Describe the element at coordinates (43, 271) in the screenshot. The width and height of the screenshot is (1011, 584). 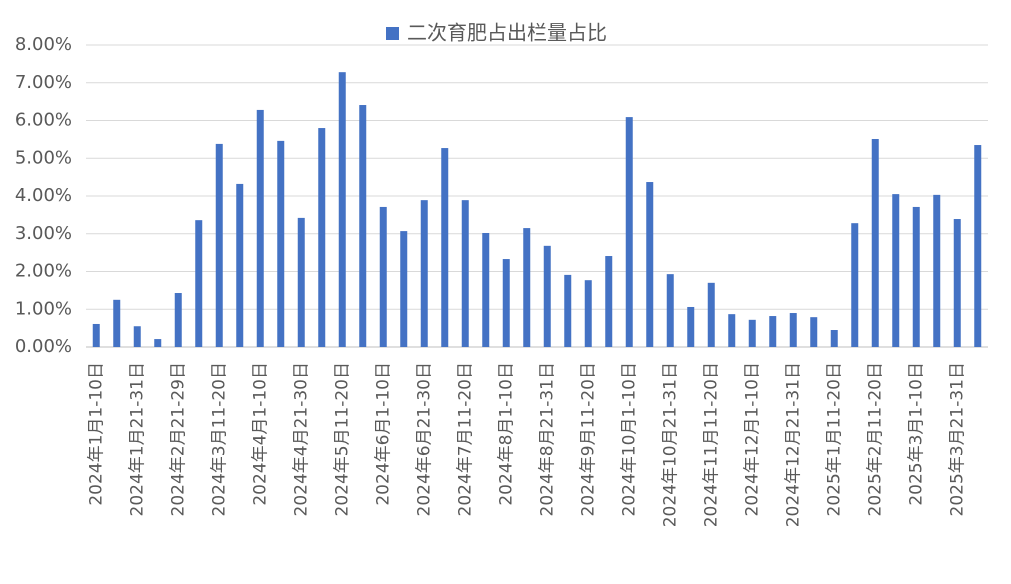
I see `y-tick-label: 2.00%` at that location.